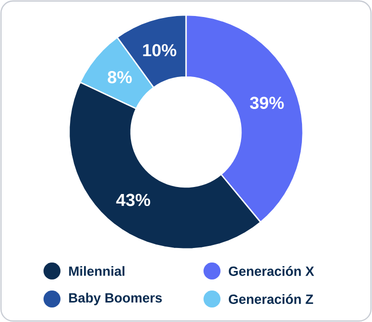  I want to click on legend-label: Milennial, so click(96, 271).